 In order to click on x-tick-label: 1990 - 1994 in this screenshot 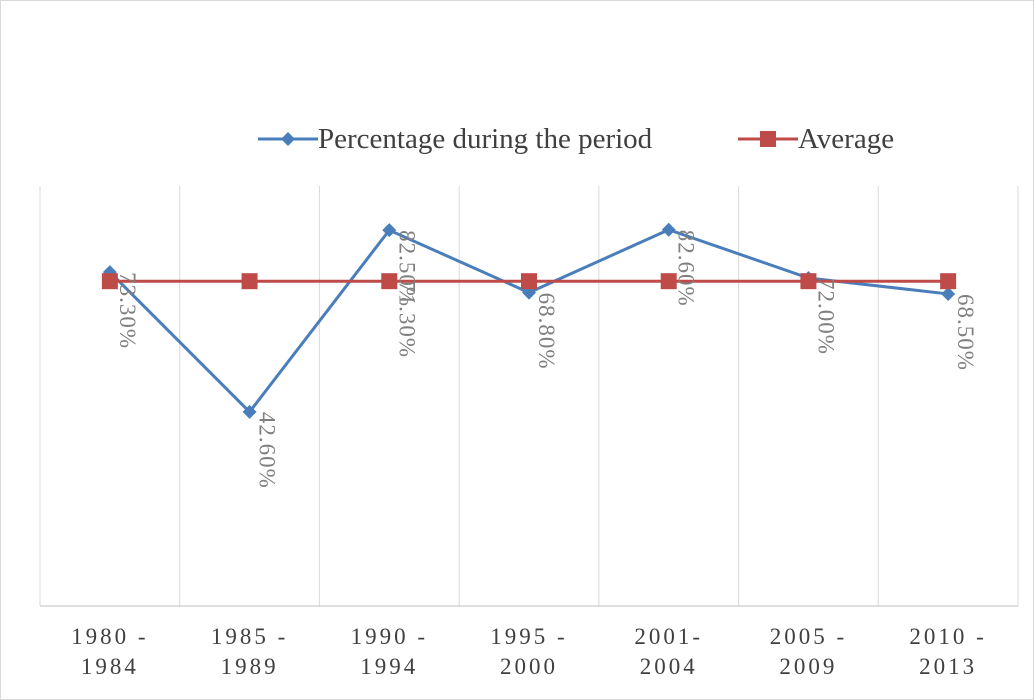, I will do `click(389, 651)`.